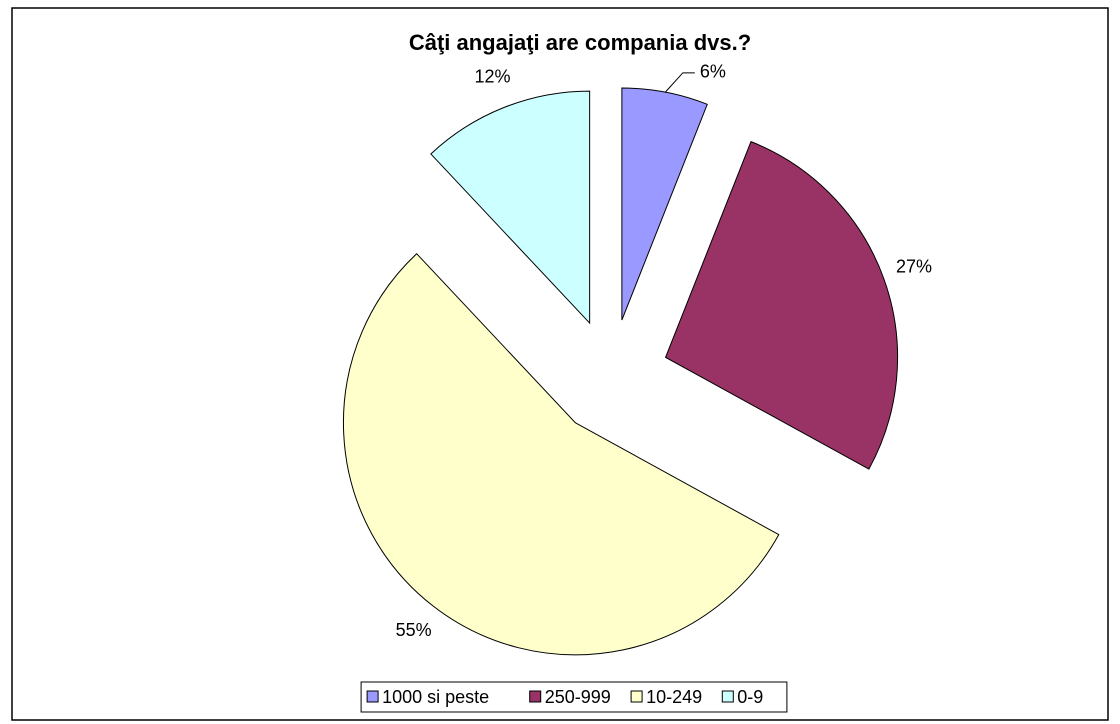  What do you see at coordinates (435, 697) in the screenshot?
I see `legend-label: 1000 si peste` at bounding box center [435, 697].